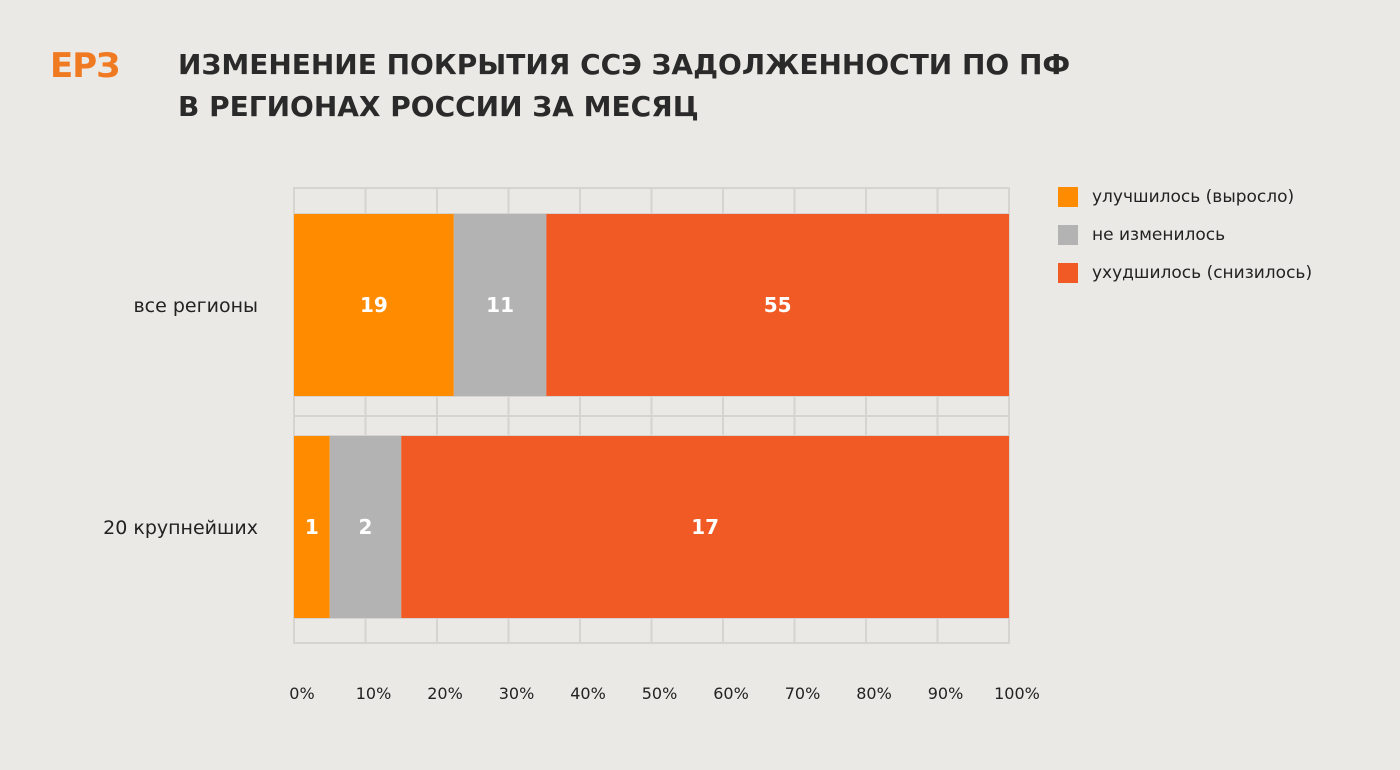  I want to click on legend-label-improved: улучшилось (выросло), so click(1193, 197).